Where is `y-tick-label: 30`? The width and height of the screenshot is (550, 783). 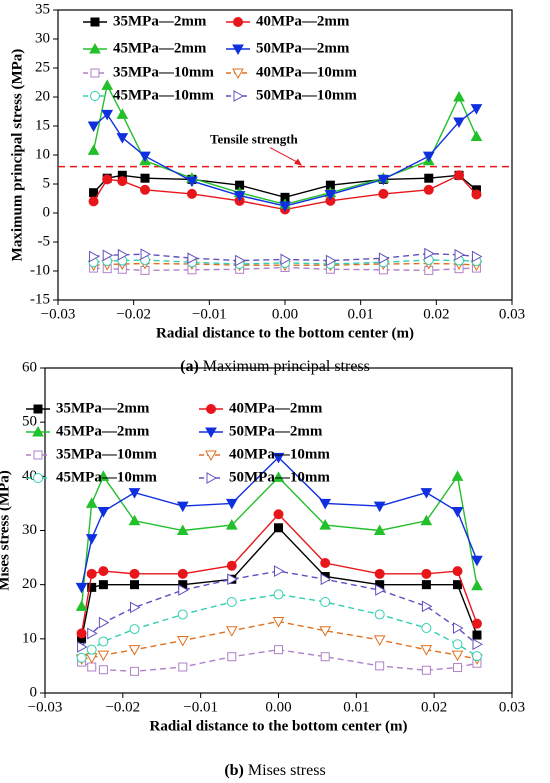
y-tick-label: 30 is located at coordinates (42, 38).